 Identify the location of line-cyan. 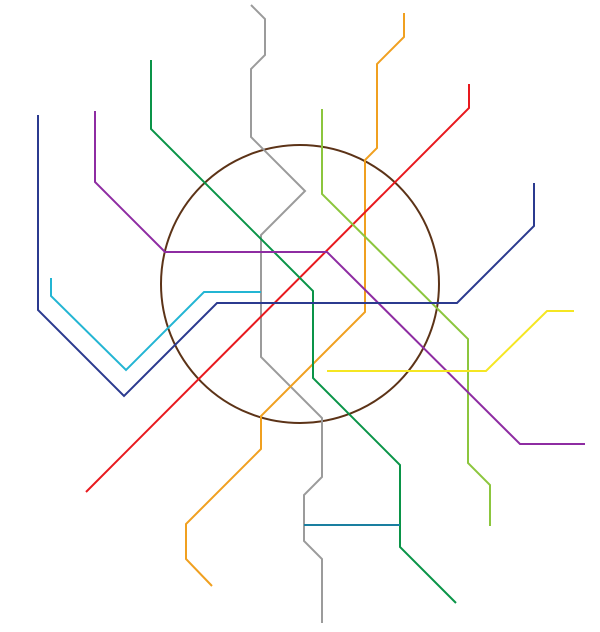
(155, 325).